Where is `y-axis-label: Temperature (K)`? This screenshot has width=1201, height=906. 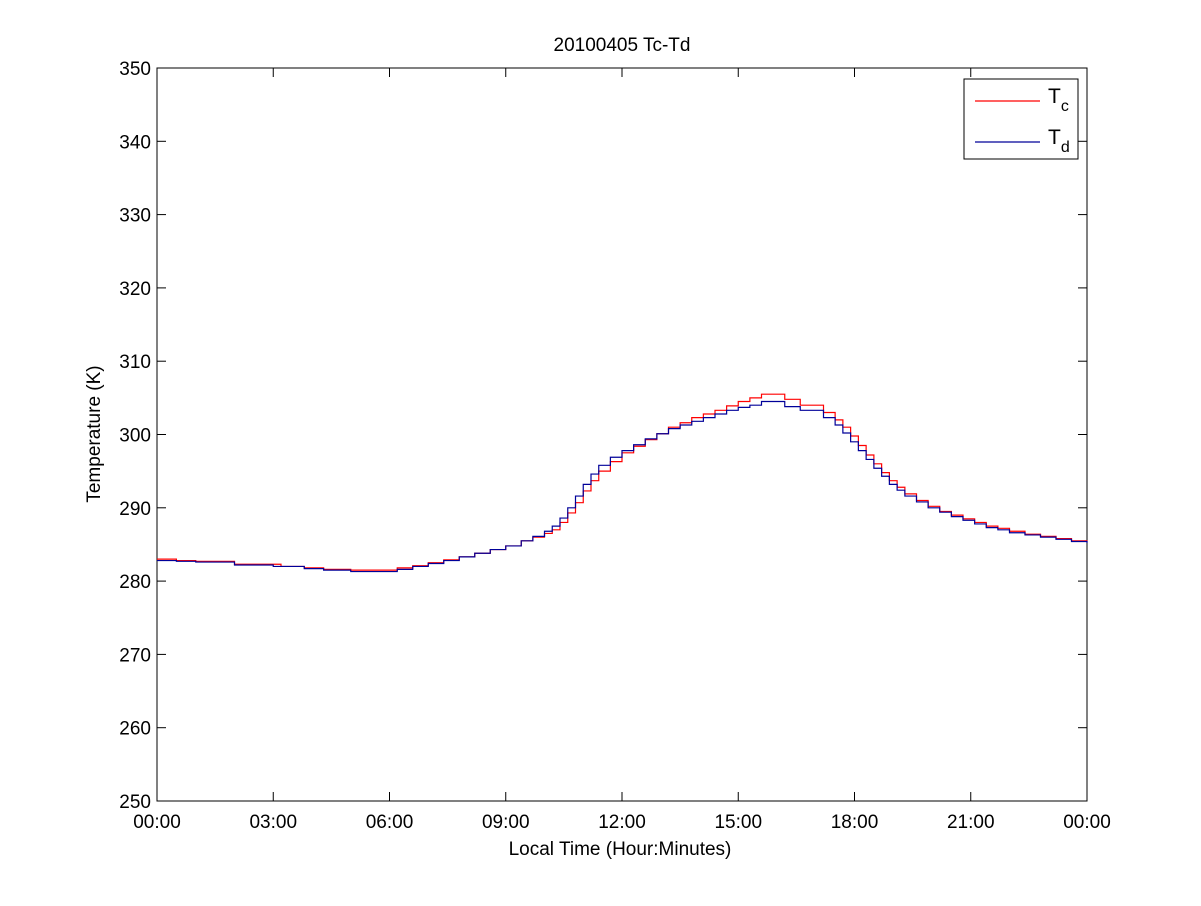
y-axis-label: Temperature (K) is located at coordinates (94, 433).